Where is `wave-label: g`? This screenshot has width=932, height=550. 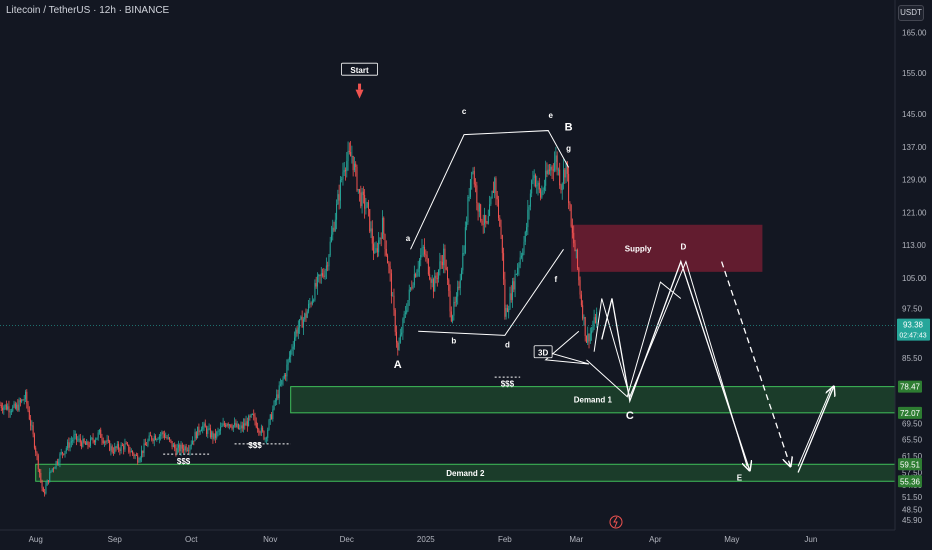
wave-label: g is located at coordinates (568, 148).